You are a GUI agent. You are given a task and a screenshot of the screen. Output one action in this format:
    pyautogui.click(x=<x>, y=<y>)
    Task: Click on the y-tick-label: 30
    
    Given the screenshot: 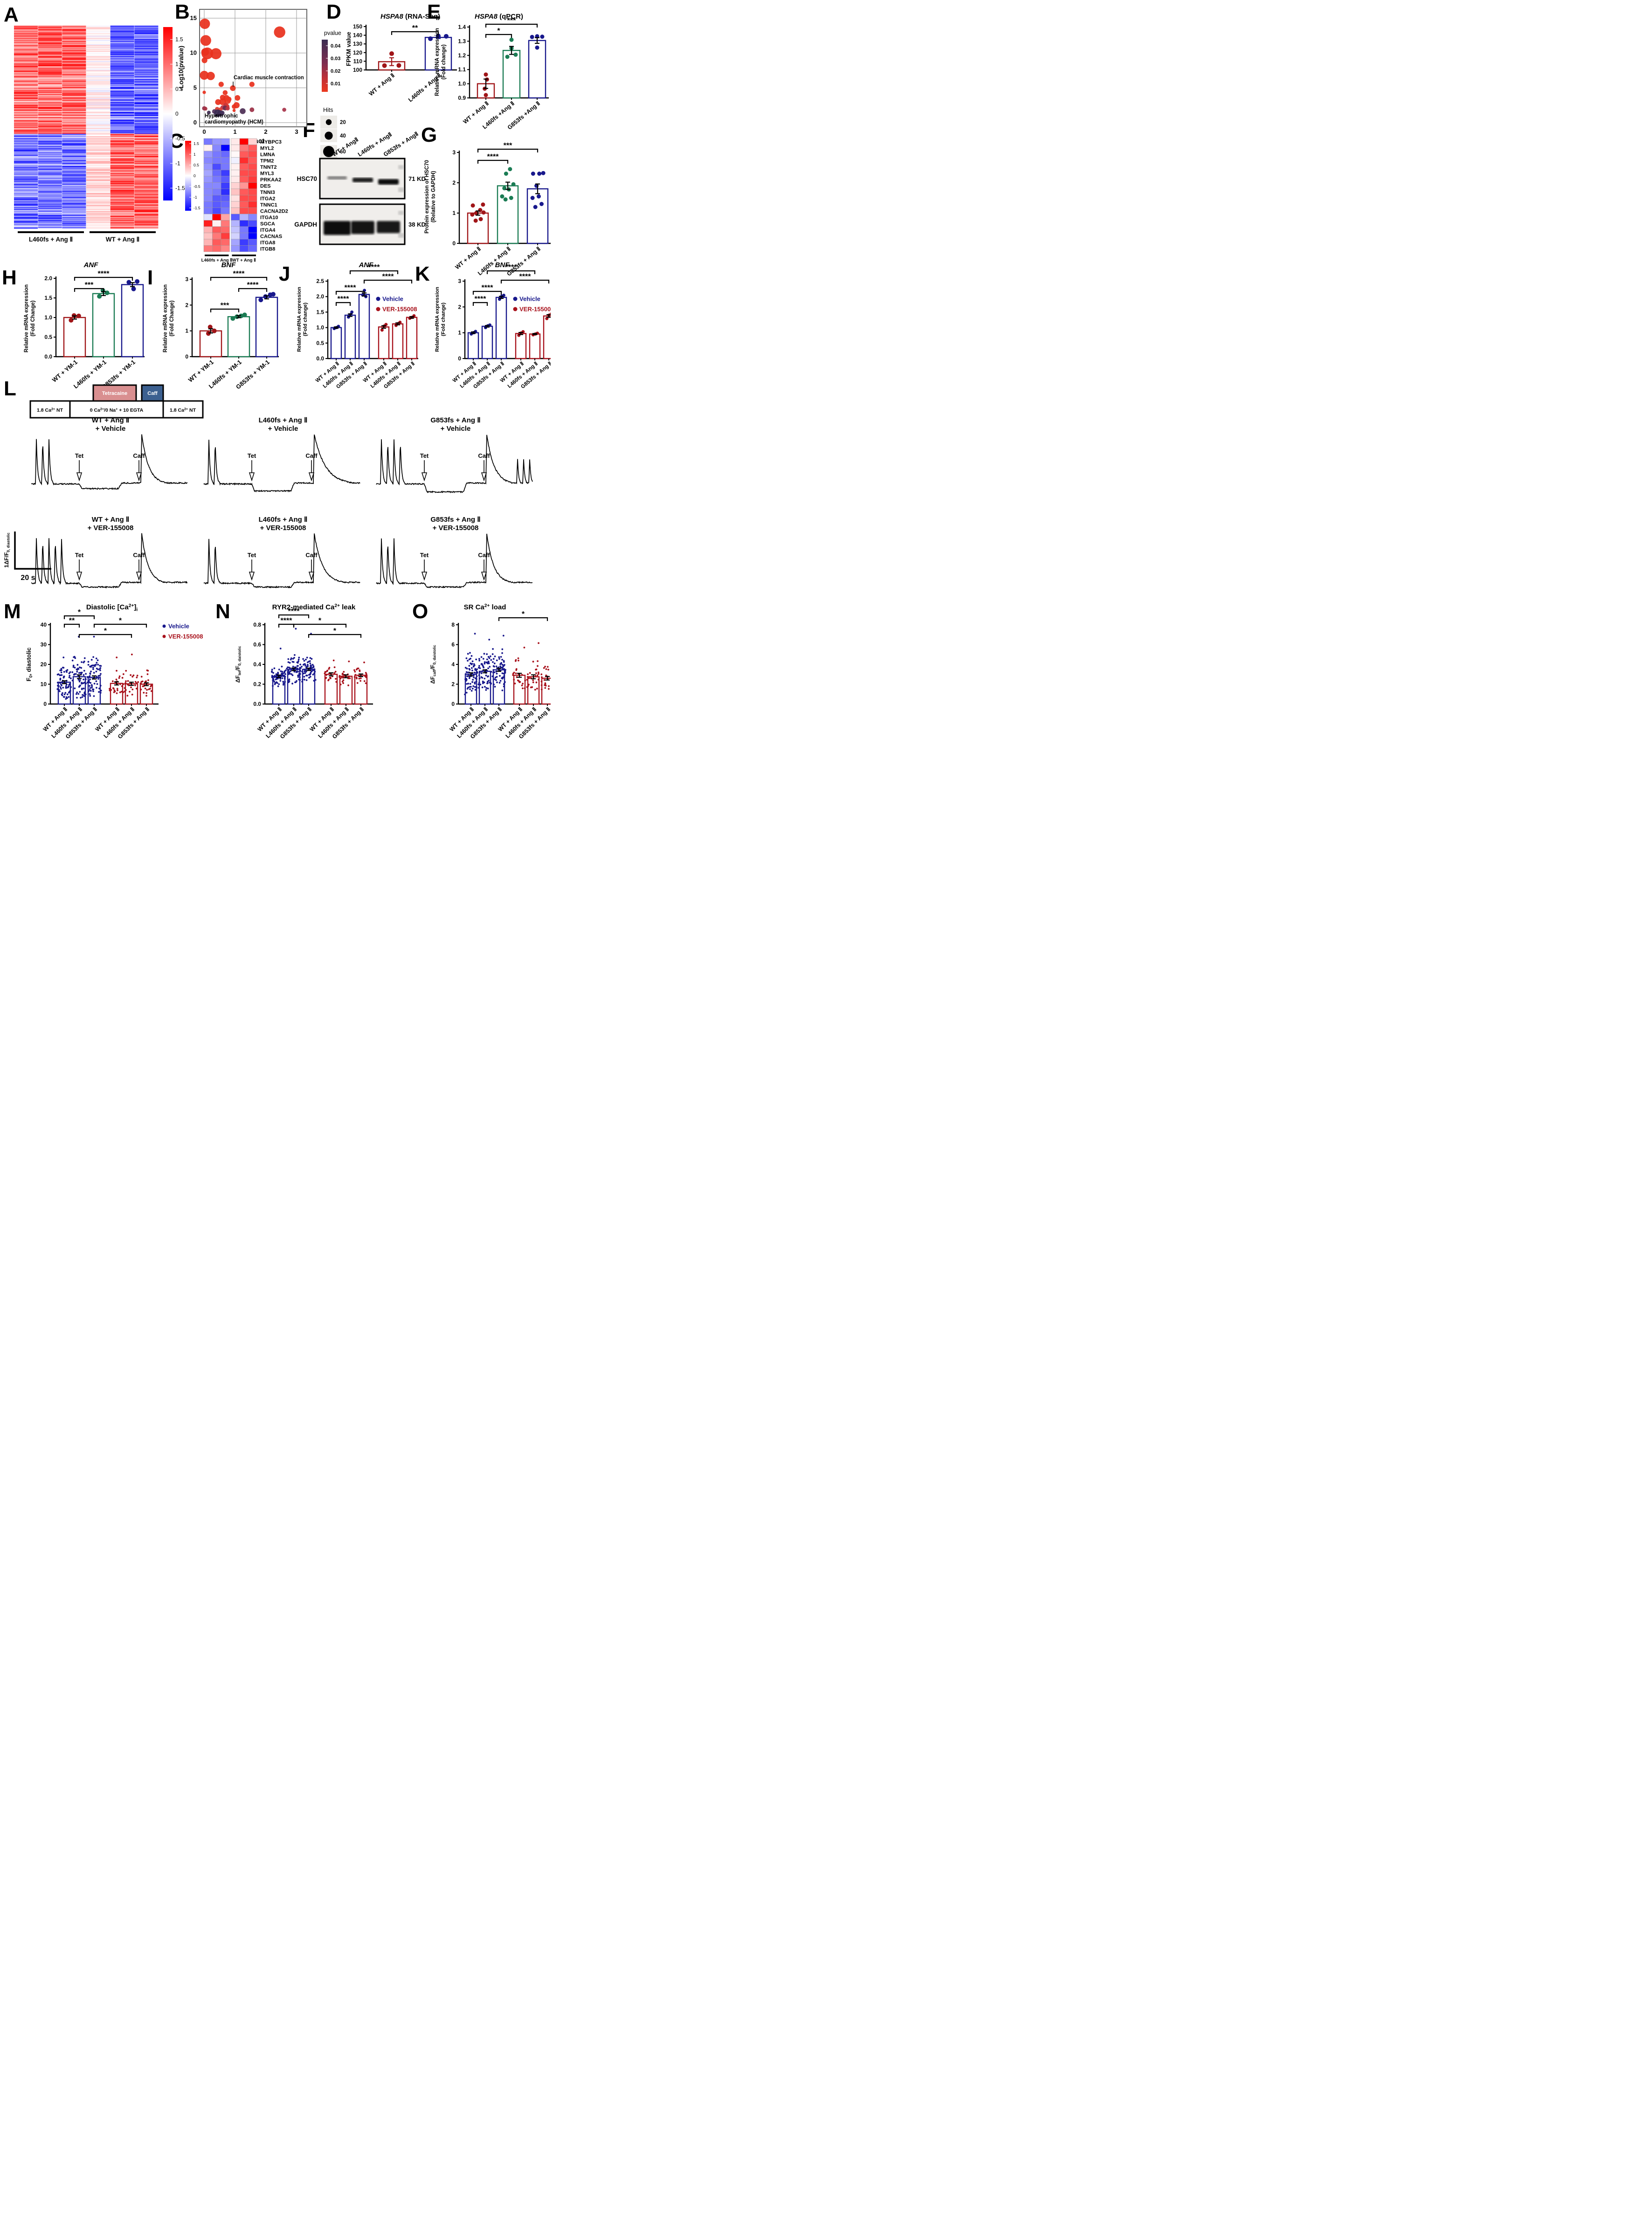 What is the action you would take?
    pyautogui.click(x=44, y=645)
    